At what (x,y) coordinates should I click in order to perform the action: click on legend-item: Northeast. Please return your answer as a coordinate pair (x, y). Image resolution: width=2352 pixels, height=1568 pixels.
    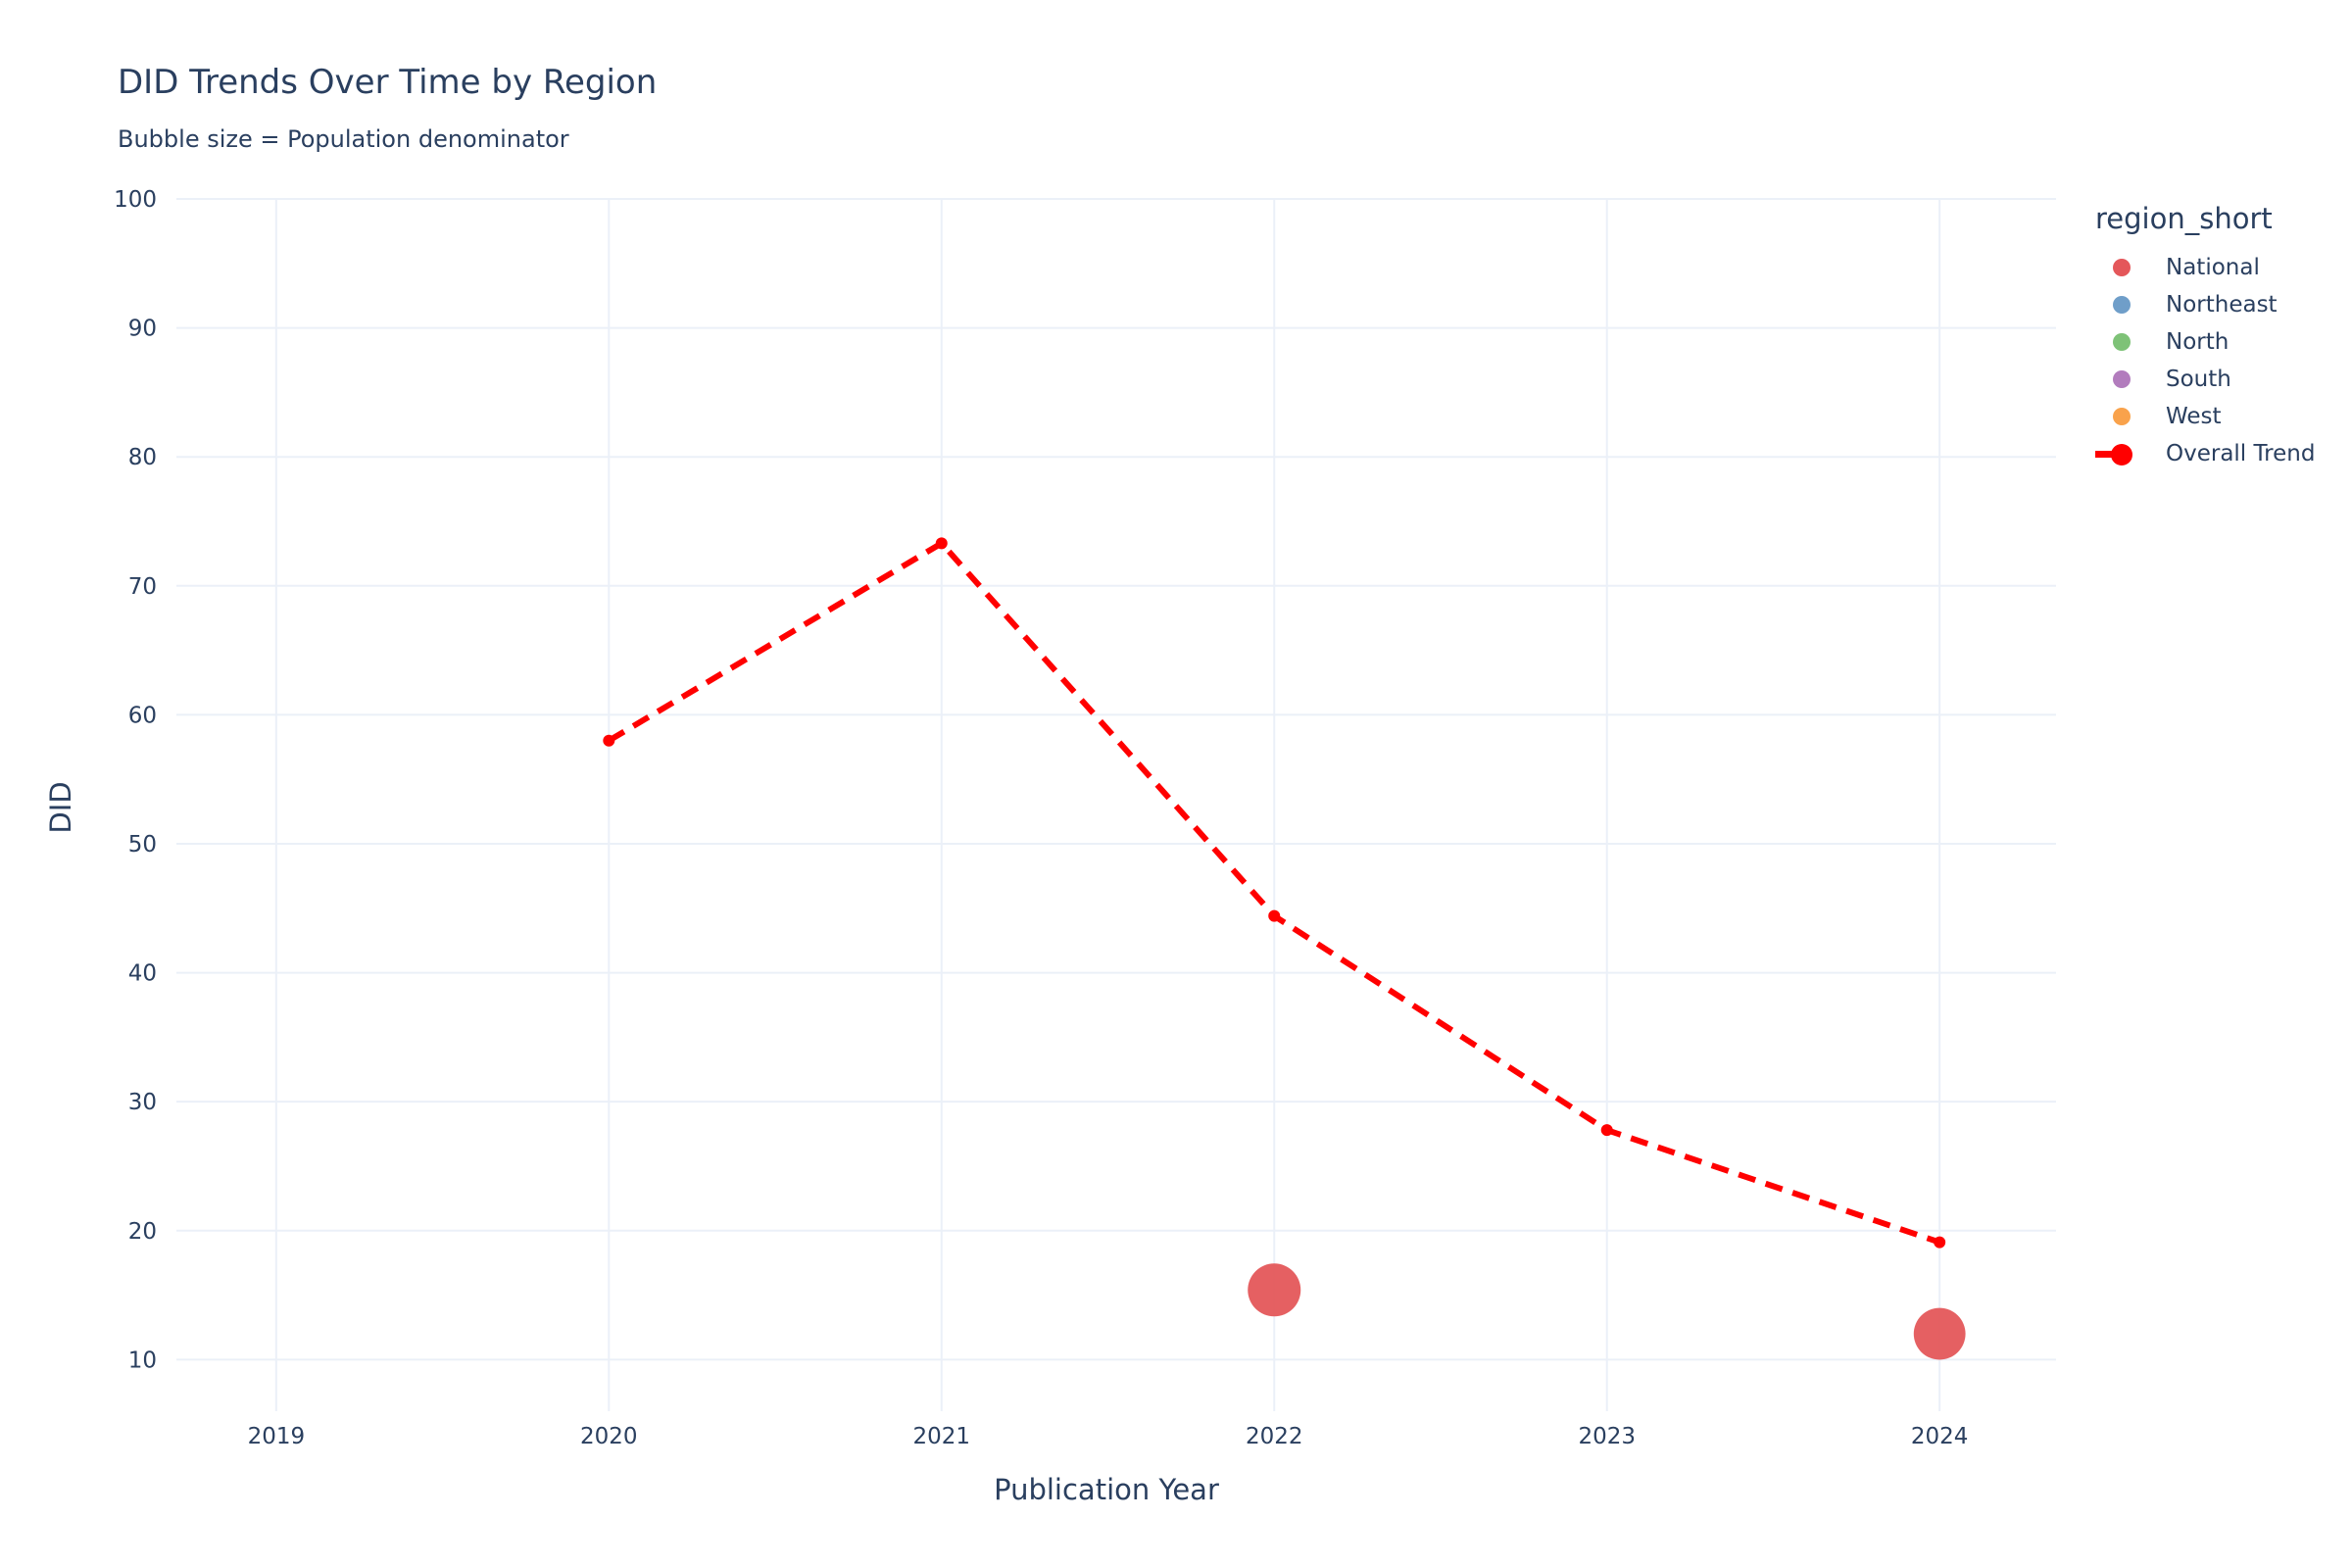
    Looking at the image, I should click on (2205, 304).